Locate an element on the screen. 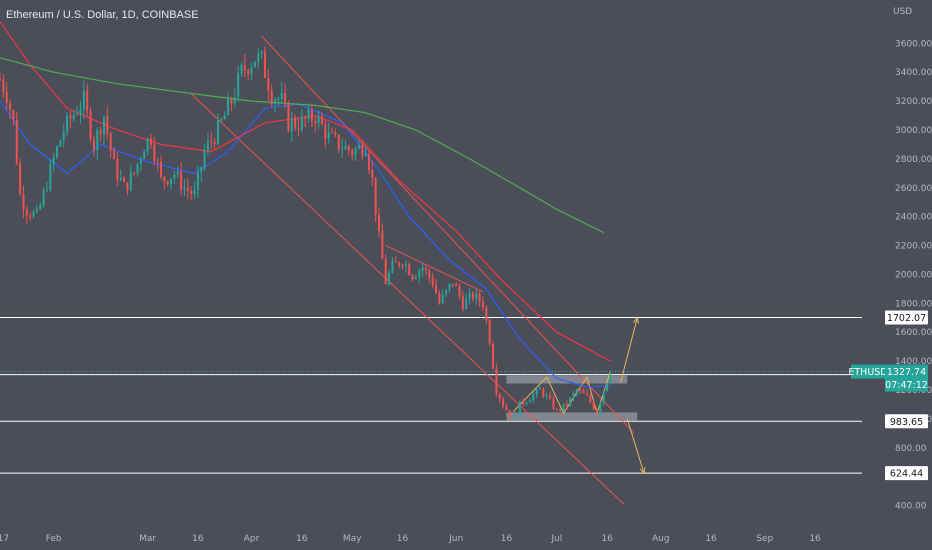 The width and height of the screenshot is (932, 550). price-tick-label: 2600.00 is located at coordinates (913, 189).